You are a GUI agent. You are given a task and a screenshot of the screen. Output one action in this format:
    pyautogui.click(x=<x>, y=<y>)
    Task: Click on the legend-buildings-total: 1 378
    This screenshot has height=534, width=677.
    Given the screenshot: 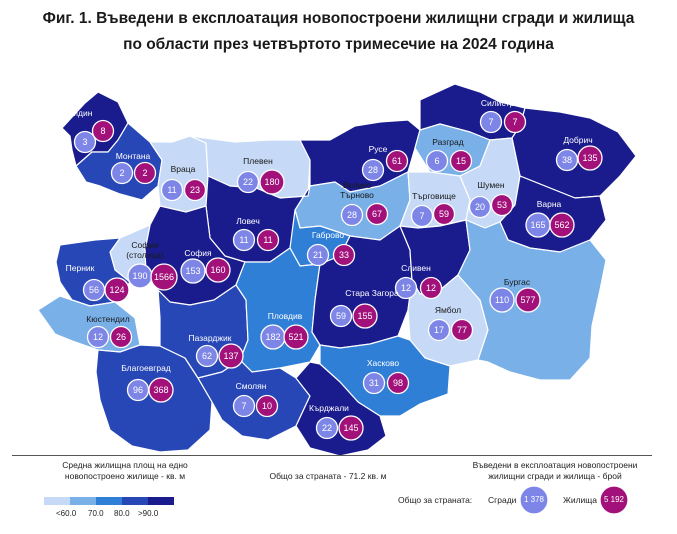 What is the action you would take?
    pyautogui.click(x=534, y=499)
    